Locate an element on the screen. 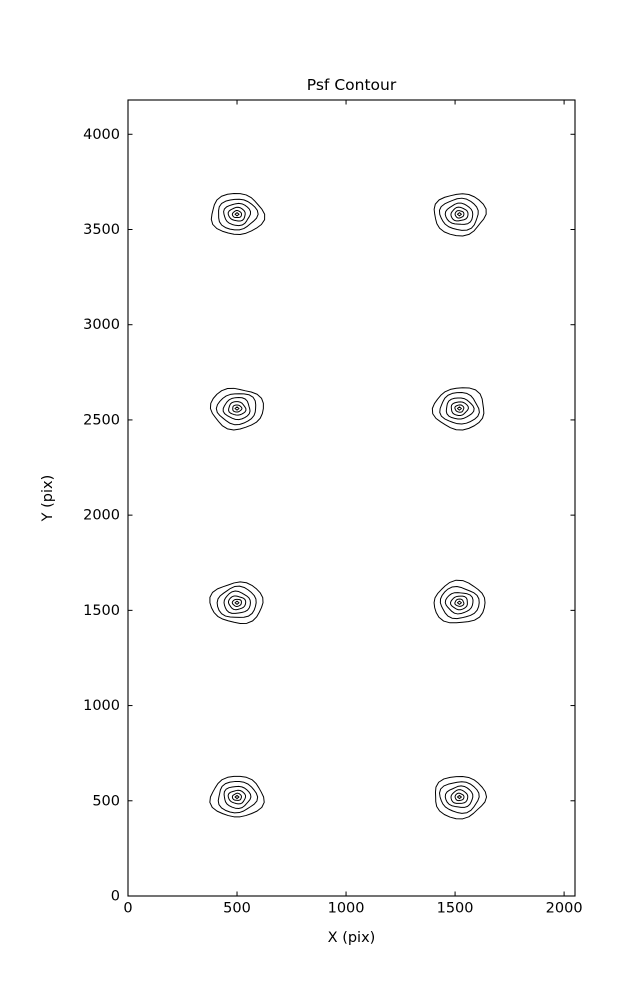 The height and width of the screenshot is (1000, 637). y-tick-label: 500 is located at coordinates (106, 801).